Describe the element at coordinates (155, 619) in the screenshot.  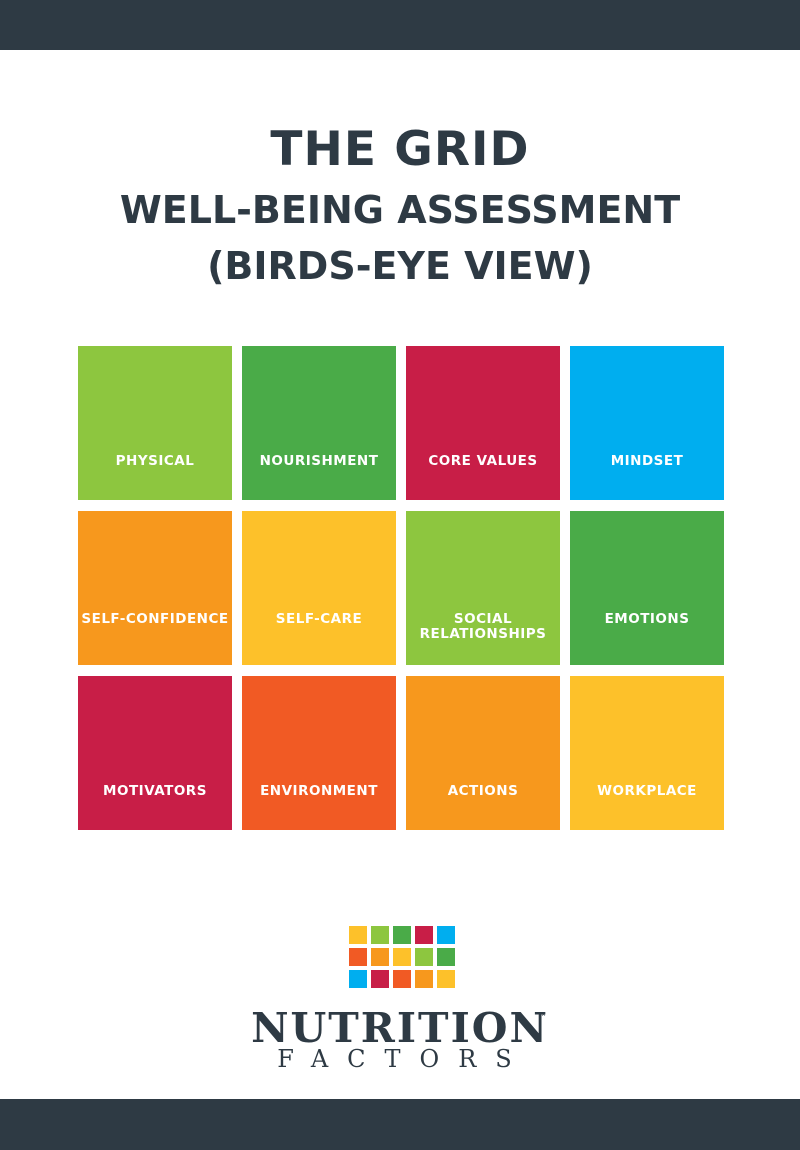
I see `grid-tile-label: SELF-CONFIDENCE` at that location.